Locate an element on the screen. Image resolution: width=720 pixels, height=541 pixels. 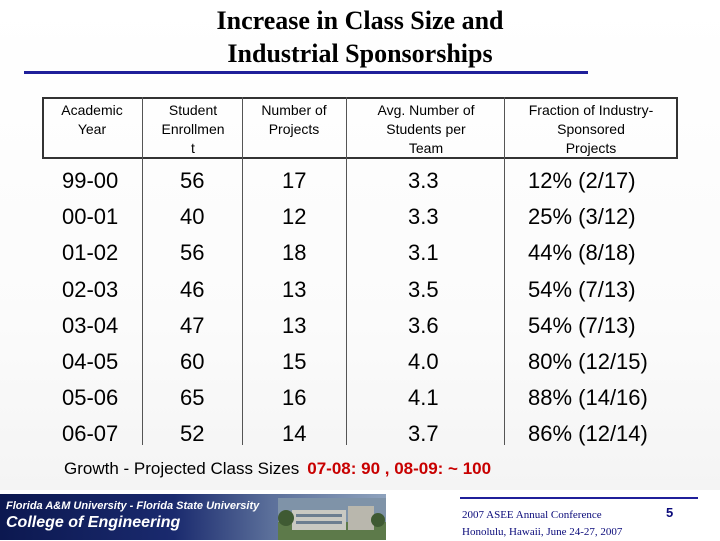
cell-year: 06-07 is located at coordinates (90, 434).